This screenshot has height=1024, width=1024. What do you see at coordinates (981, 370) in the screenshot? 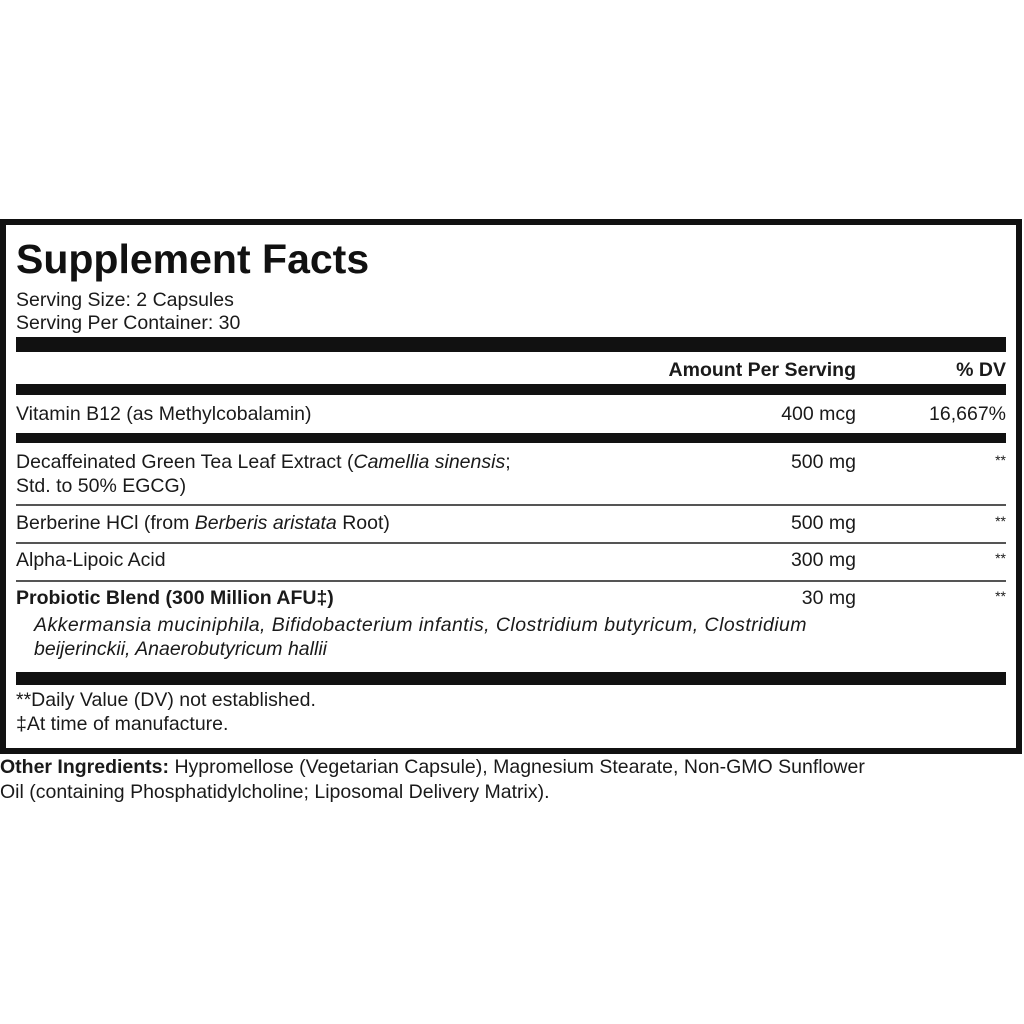
I see `header-dv: % DV` at bounding box center [981, 370].